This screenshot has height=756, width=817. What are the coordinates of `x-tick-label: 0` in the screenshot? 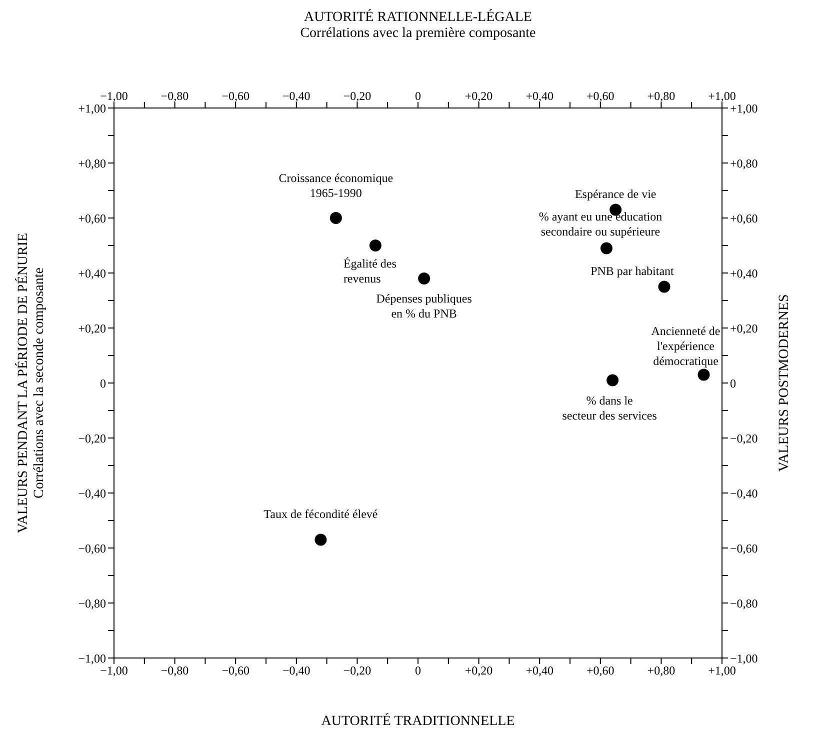 It's located at (418, 96).